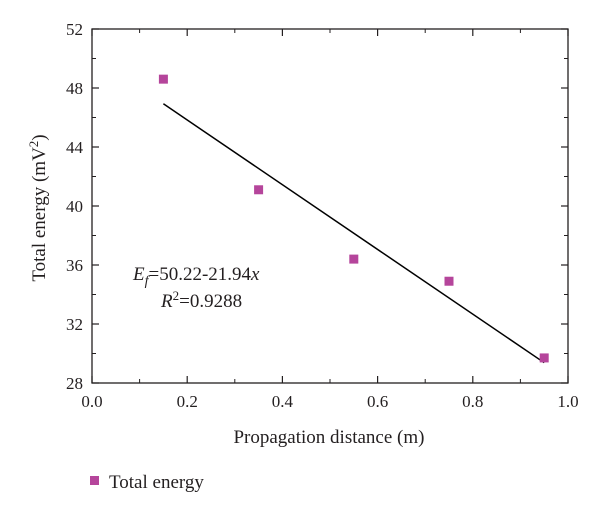 The height and width of the screenshot is (516, 600). What do you see at coordinates (283, 401) in the screenshot?
I see `x-tick-label: 0.4` at bounding box center [283, 401].